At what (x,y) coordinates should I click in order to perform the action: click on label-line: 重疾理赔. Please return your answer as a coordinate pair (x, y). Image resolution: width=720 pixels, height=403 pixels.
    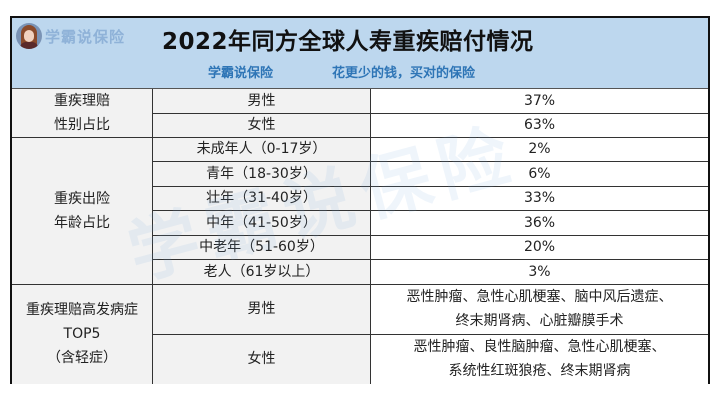
    Looking at the image, I should click on (82, 101).